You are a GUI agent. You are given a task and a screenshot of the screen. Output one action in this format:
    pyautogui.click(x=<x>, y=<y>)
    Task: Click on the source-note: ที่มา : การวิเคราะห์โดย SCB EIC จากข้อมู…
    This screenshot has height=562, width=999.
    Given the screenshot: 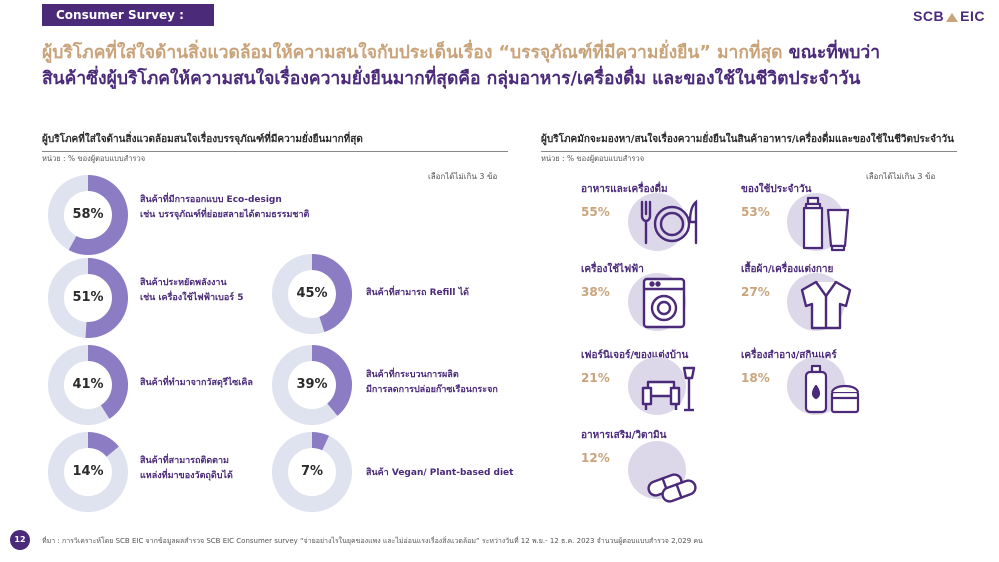 What is the action you would take?
    pyautogui.click(x=372, y=541)
    